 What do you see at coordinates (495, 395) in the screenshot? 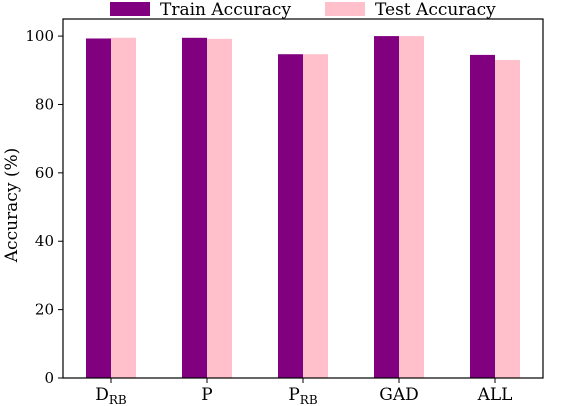
I see `x-tick-label-4: ALL` at bounding box center [495, 395].